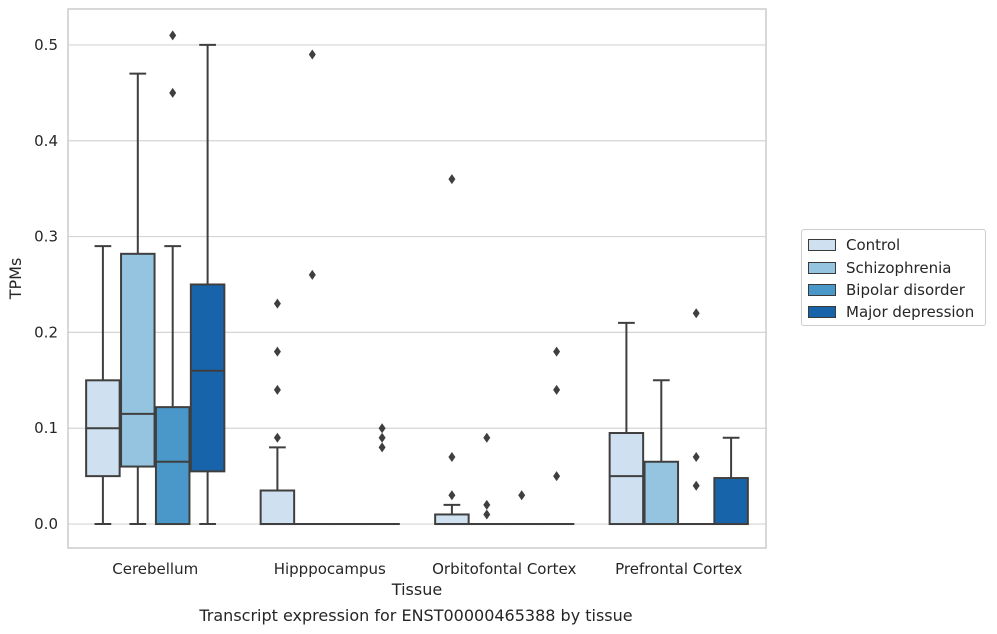 Image resolution: width=997 pixels, height=634 pixels. What do you see at coordinates (155, 569) in the screenshot?
I see `x-tick-label: Cerebellum` at bounding box center [155, 569].